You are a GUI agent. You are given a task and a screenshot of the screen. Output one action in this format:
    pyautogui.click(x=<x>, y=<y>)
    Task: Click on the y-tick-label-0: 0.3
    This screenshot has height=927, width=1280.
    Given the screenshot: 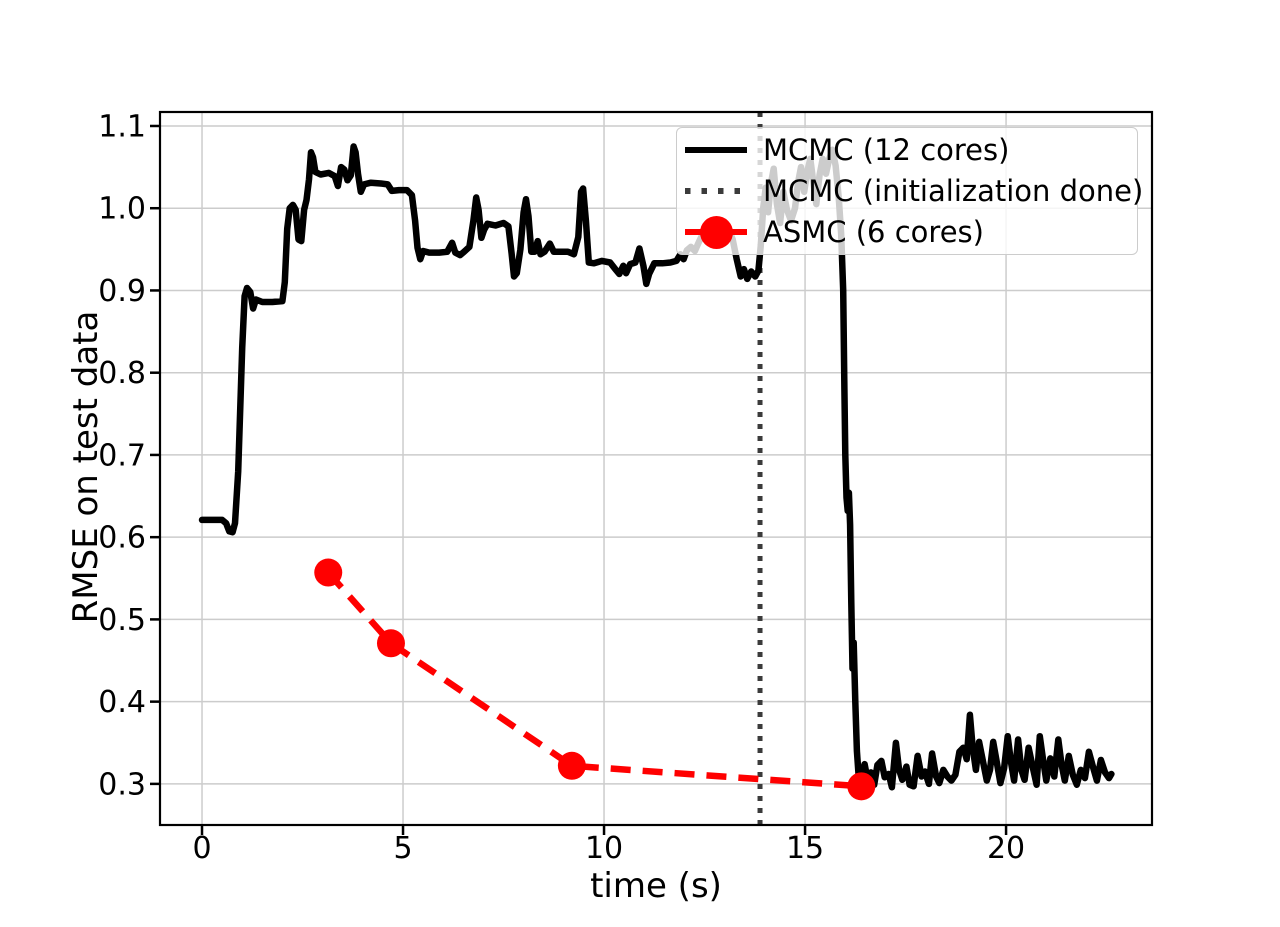 What is the action you would take?
    pyautogui.click(x=122, y=784)
    